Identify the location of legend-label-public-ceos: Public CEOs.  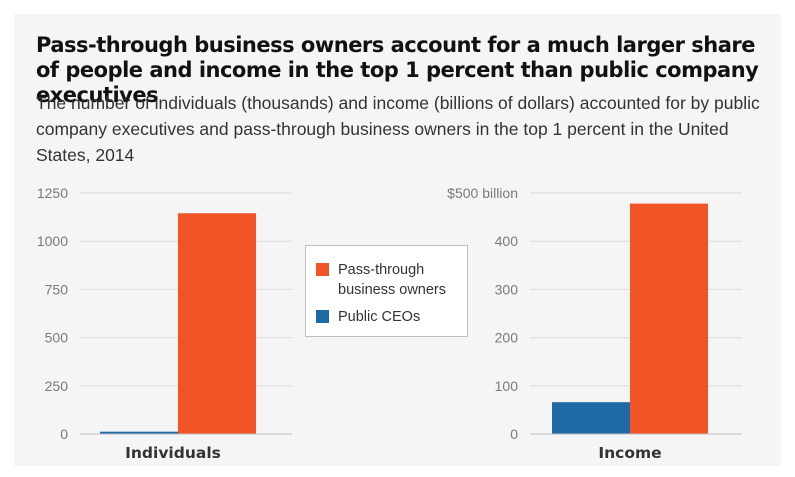
(379, 317).